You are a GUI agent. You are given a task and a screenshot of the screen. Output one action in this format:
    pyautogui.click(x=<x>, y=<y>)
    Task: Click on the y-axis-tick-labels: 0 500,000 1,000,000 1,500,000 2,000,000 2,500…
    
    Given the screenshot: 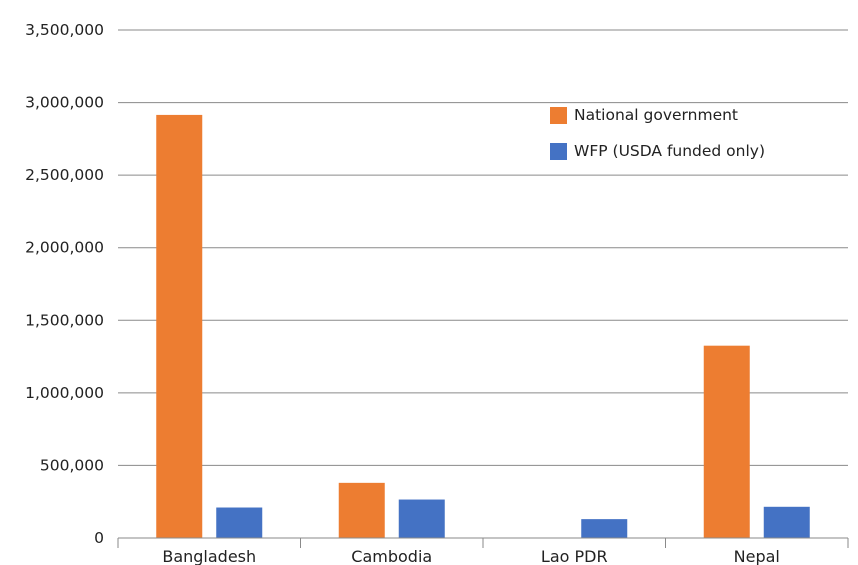 What is the action you would take?
    pyautogui.click(x=64, y=284)
    